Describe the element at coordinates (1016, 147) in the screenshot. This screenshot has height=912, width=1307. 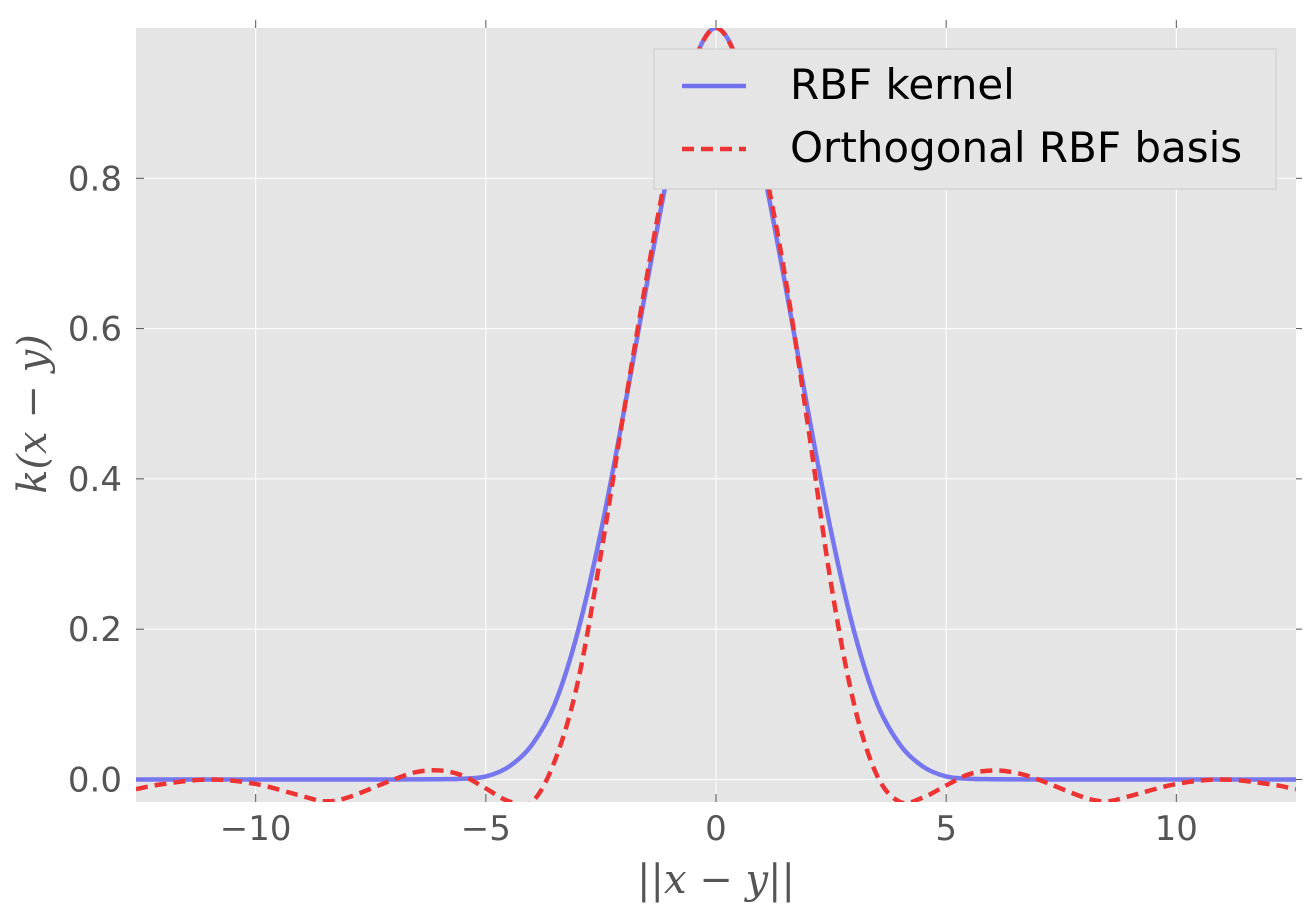
I see `legend-label-orthogonal-rbf-basis: Orthogonal RBF basis` at that location.